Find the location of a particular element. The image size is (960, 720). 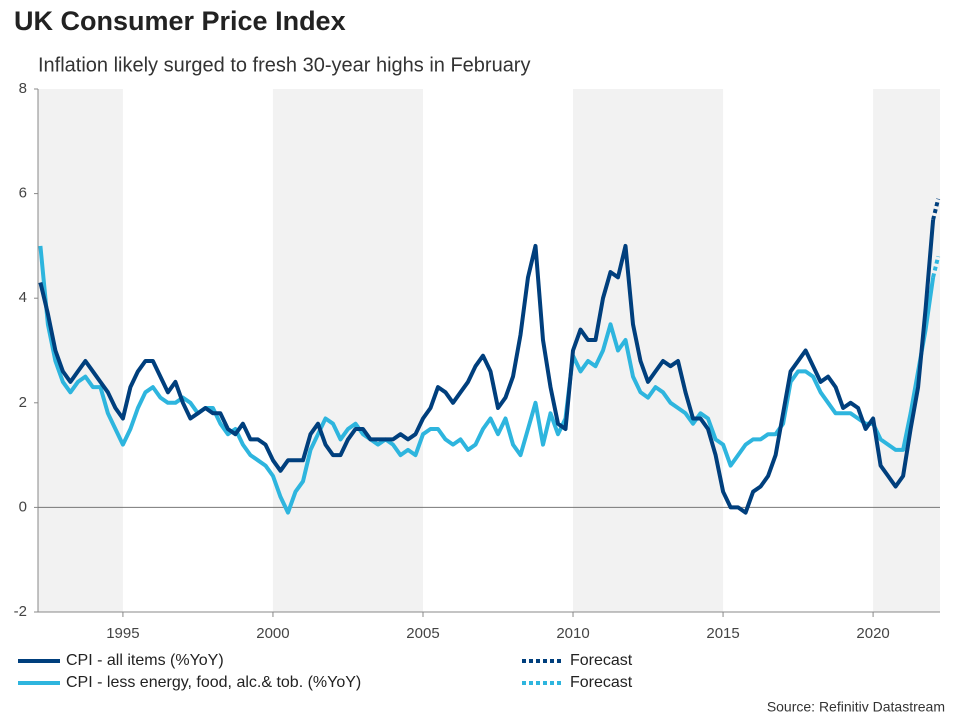

source: Source: Refinitiv Datastream is located at coordinates (856, 707).